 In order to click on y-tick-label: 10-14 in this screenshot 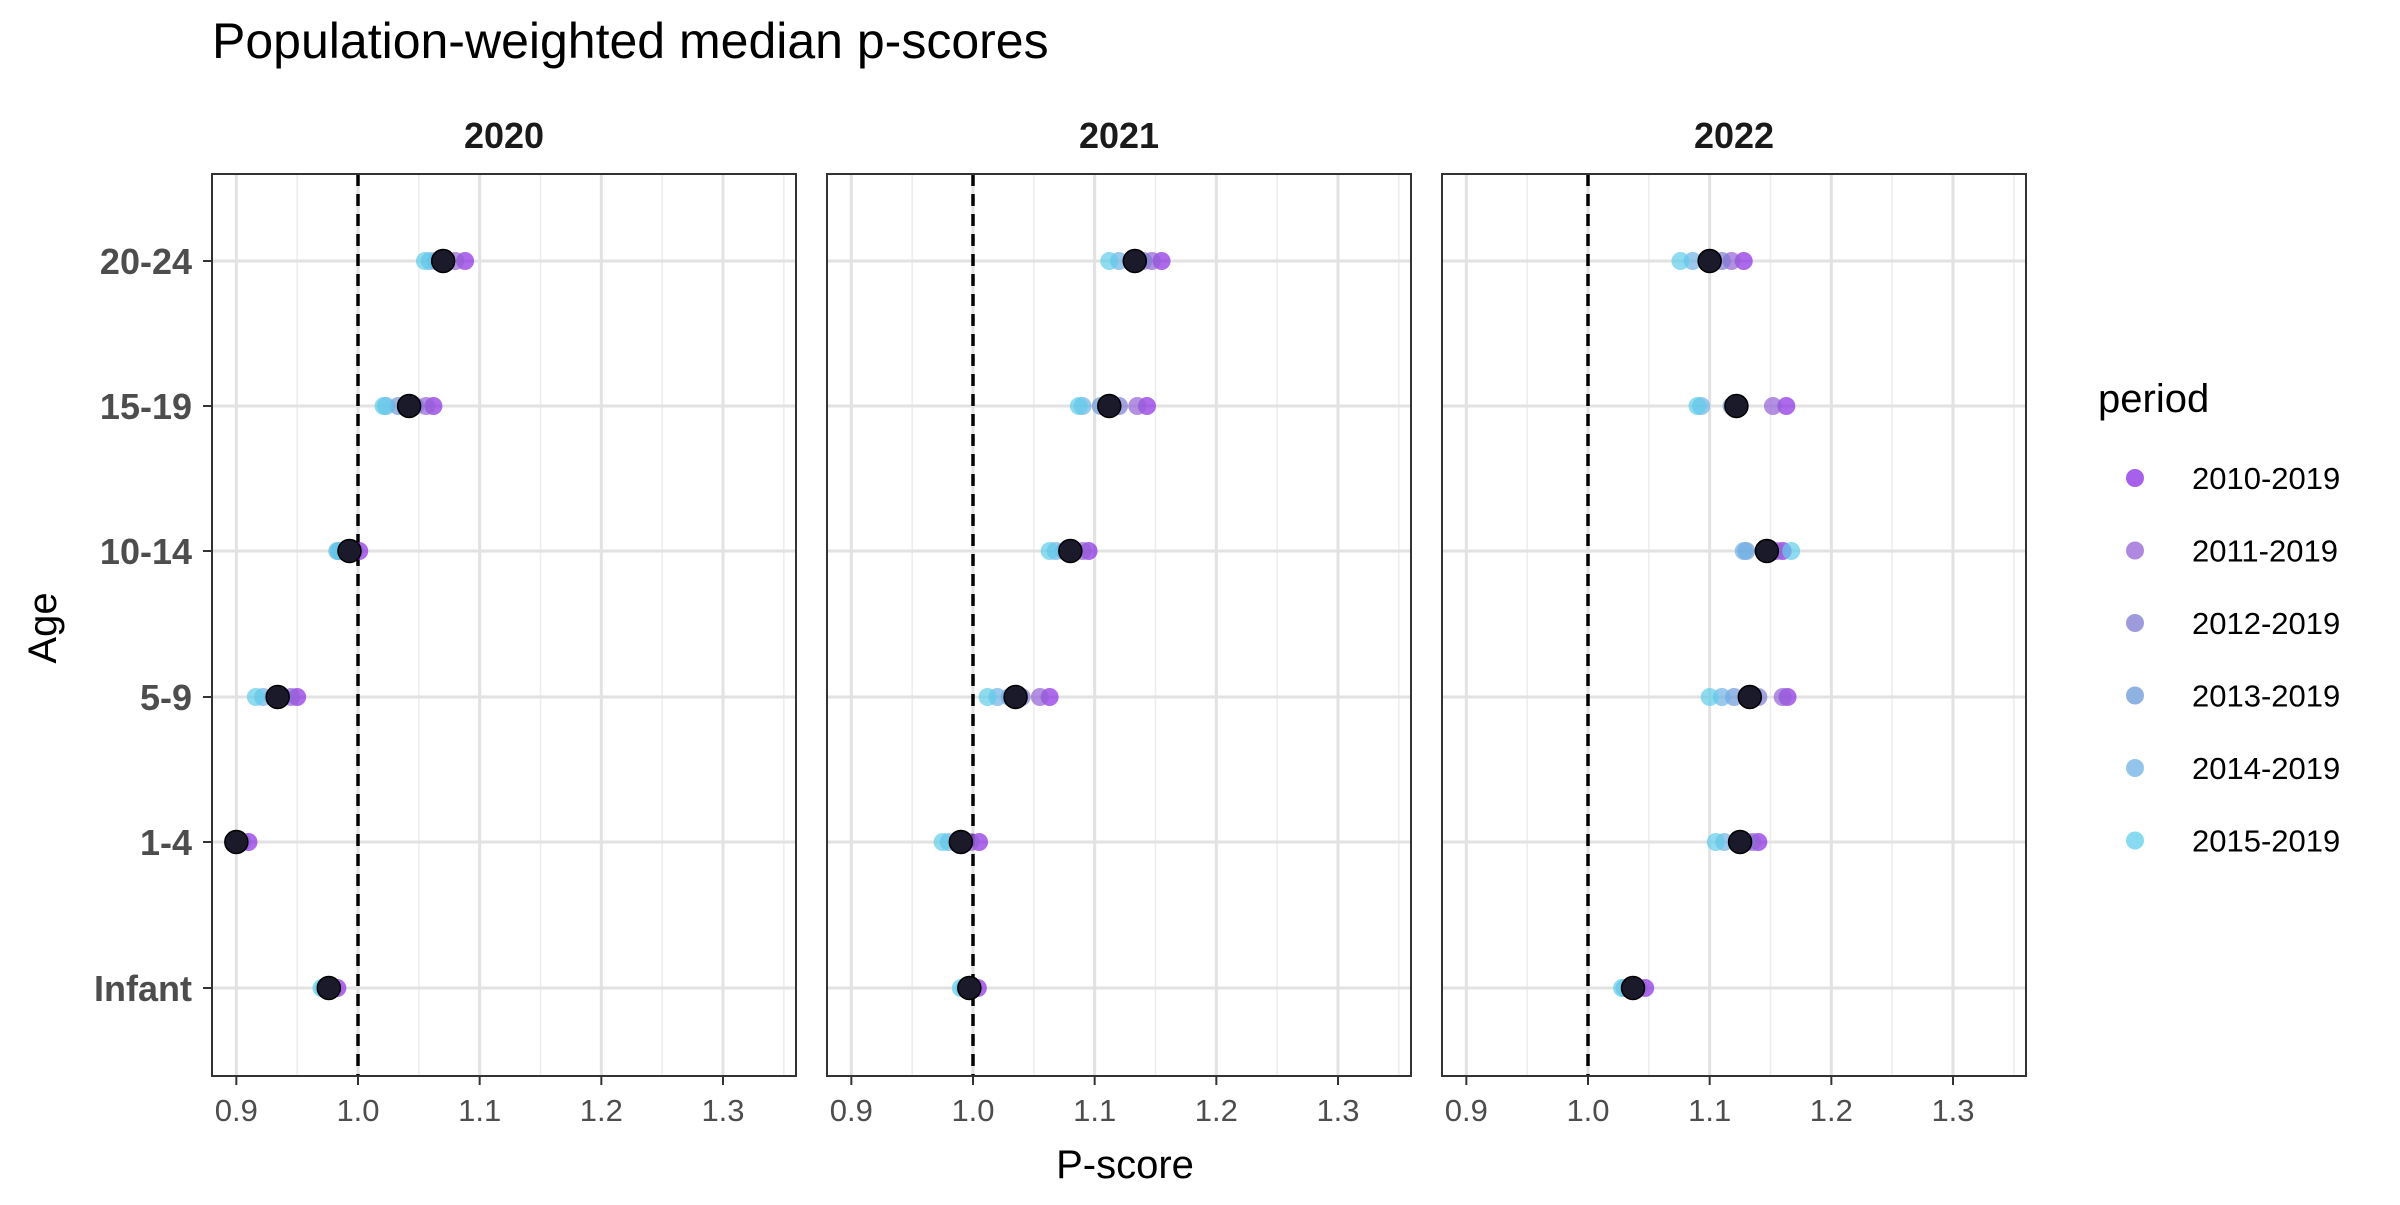, I will do `click(146, 551)`.